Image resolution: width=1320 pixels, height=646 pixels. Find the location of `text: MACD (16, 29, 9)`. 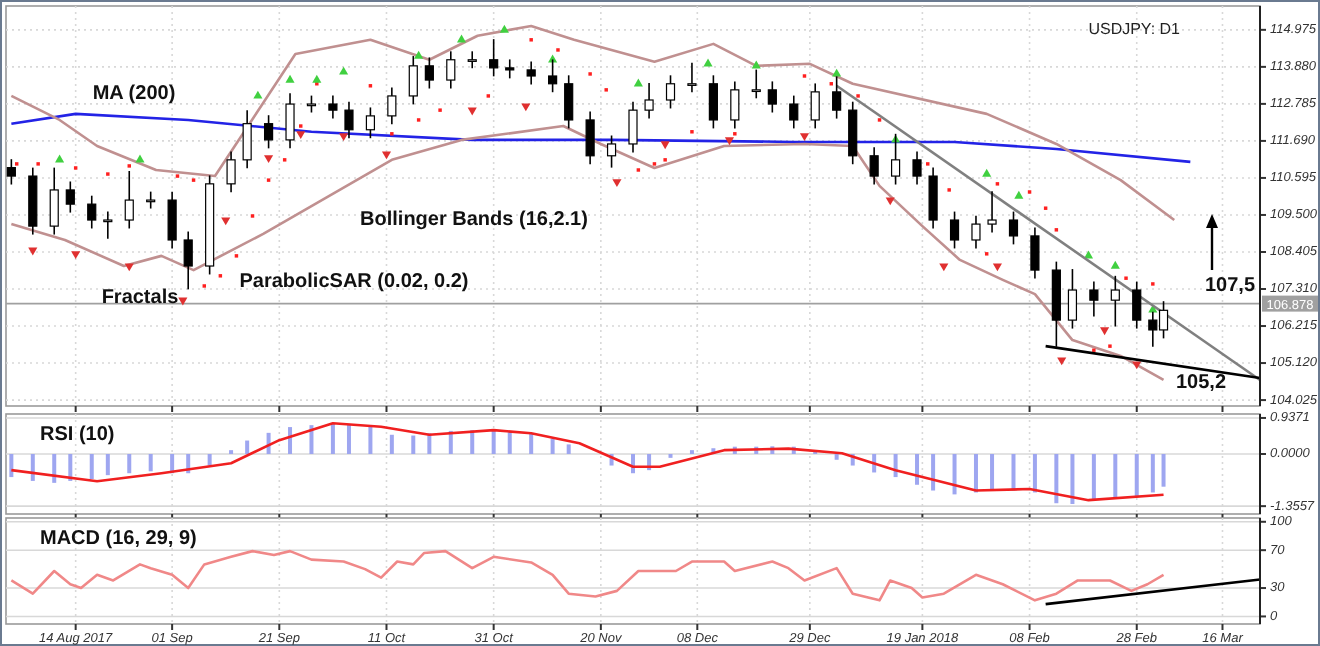

text: MACD (16, 29, 9) is located at coordinates (118, 539).